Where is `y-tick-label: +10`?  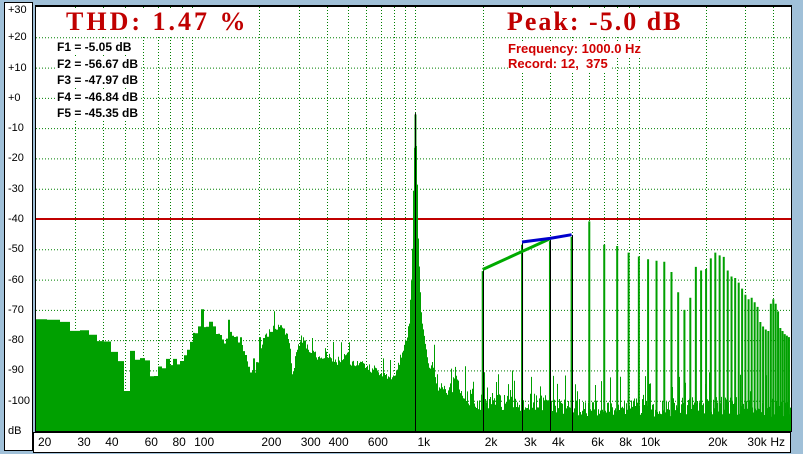 y-tick-label: +10 is located at coordinates (17, 67).